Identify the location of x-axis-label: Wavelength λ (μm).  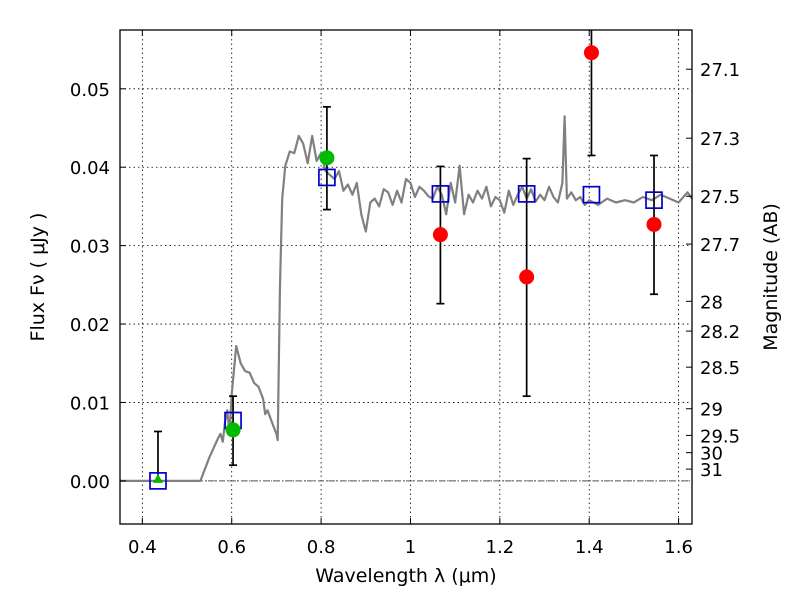
(405, 576).